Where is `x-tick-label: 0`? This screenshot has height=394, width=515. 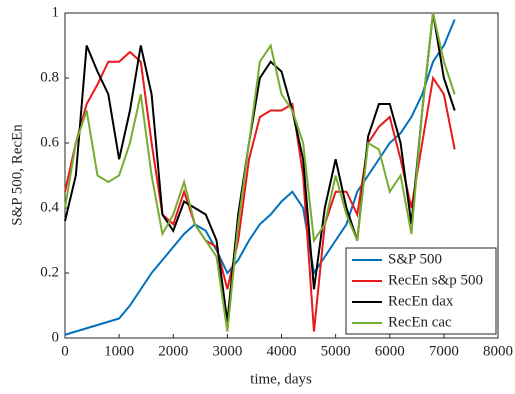
x-tick-label: 0 is located at coordinates (65, 351).